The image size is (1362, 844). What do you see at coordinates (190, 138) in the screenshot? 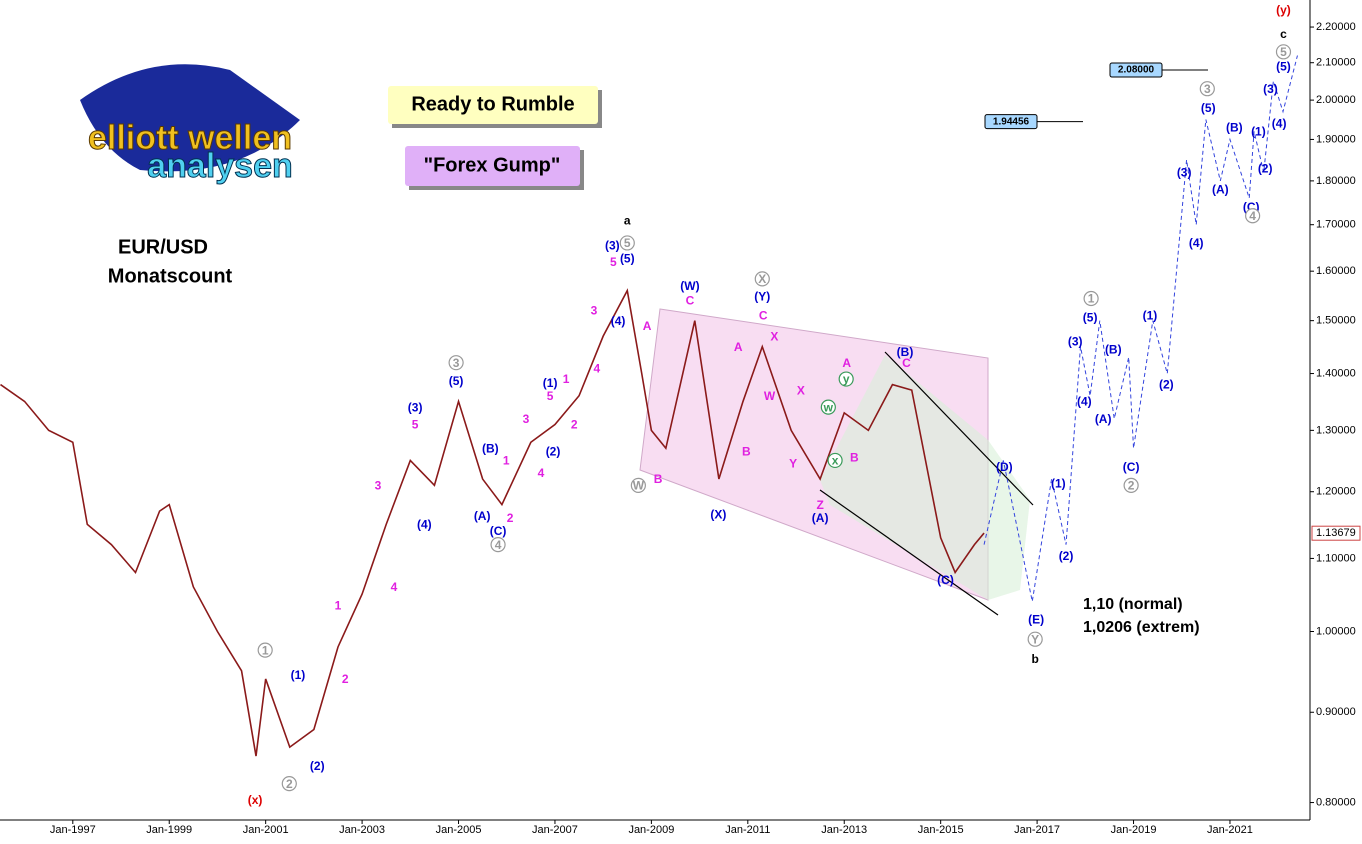
I see `logo-text: elliott wellen` at bounding box center [190, 138].